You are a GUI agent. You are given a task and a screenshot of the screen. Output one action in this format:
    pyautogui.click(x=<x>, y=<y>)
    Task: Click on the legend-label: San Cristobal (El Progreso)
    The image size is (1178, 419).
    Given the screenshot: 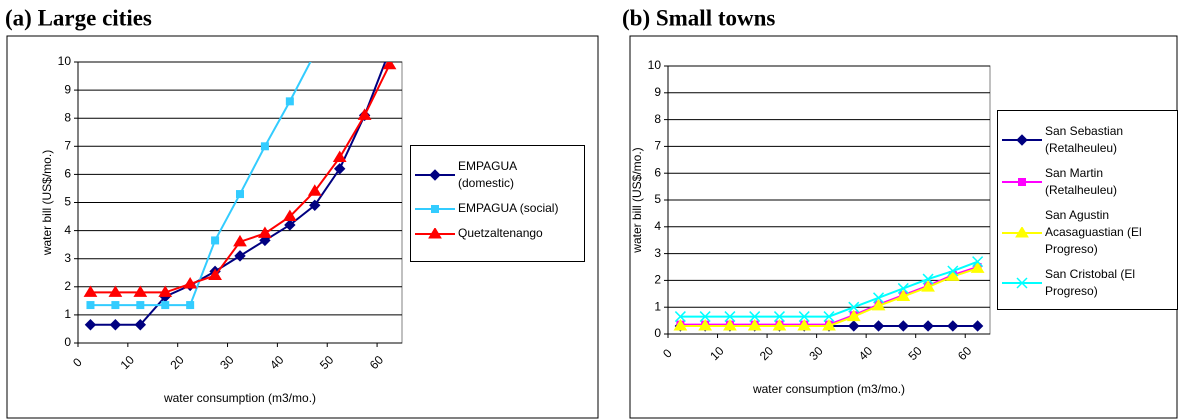 What is the action you would take?
    pyautogui.click(x=1090, y=282)
    